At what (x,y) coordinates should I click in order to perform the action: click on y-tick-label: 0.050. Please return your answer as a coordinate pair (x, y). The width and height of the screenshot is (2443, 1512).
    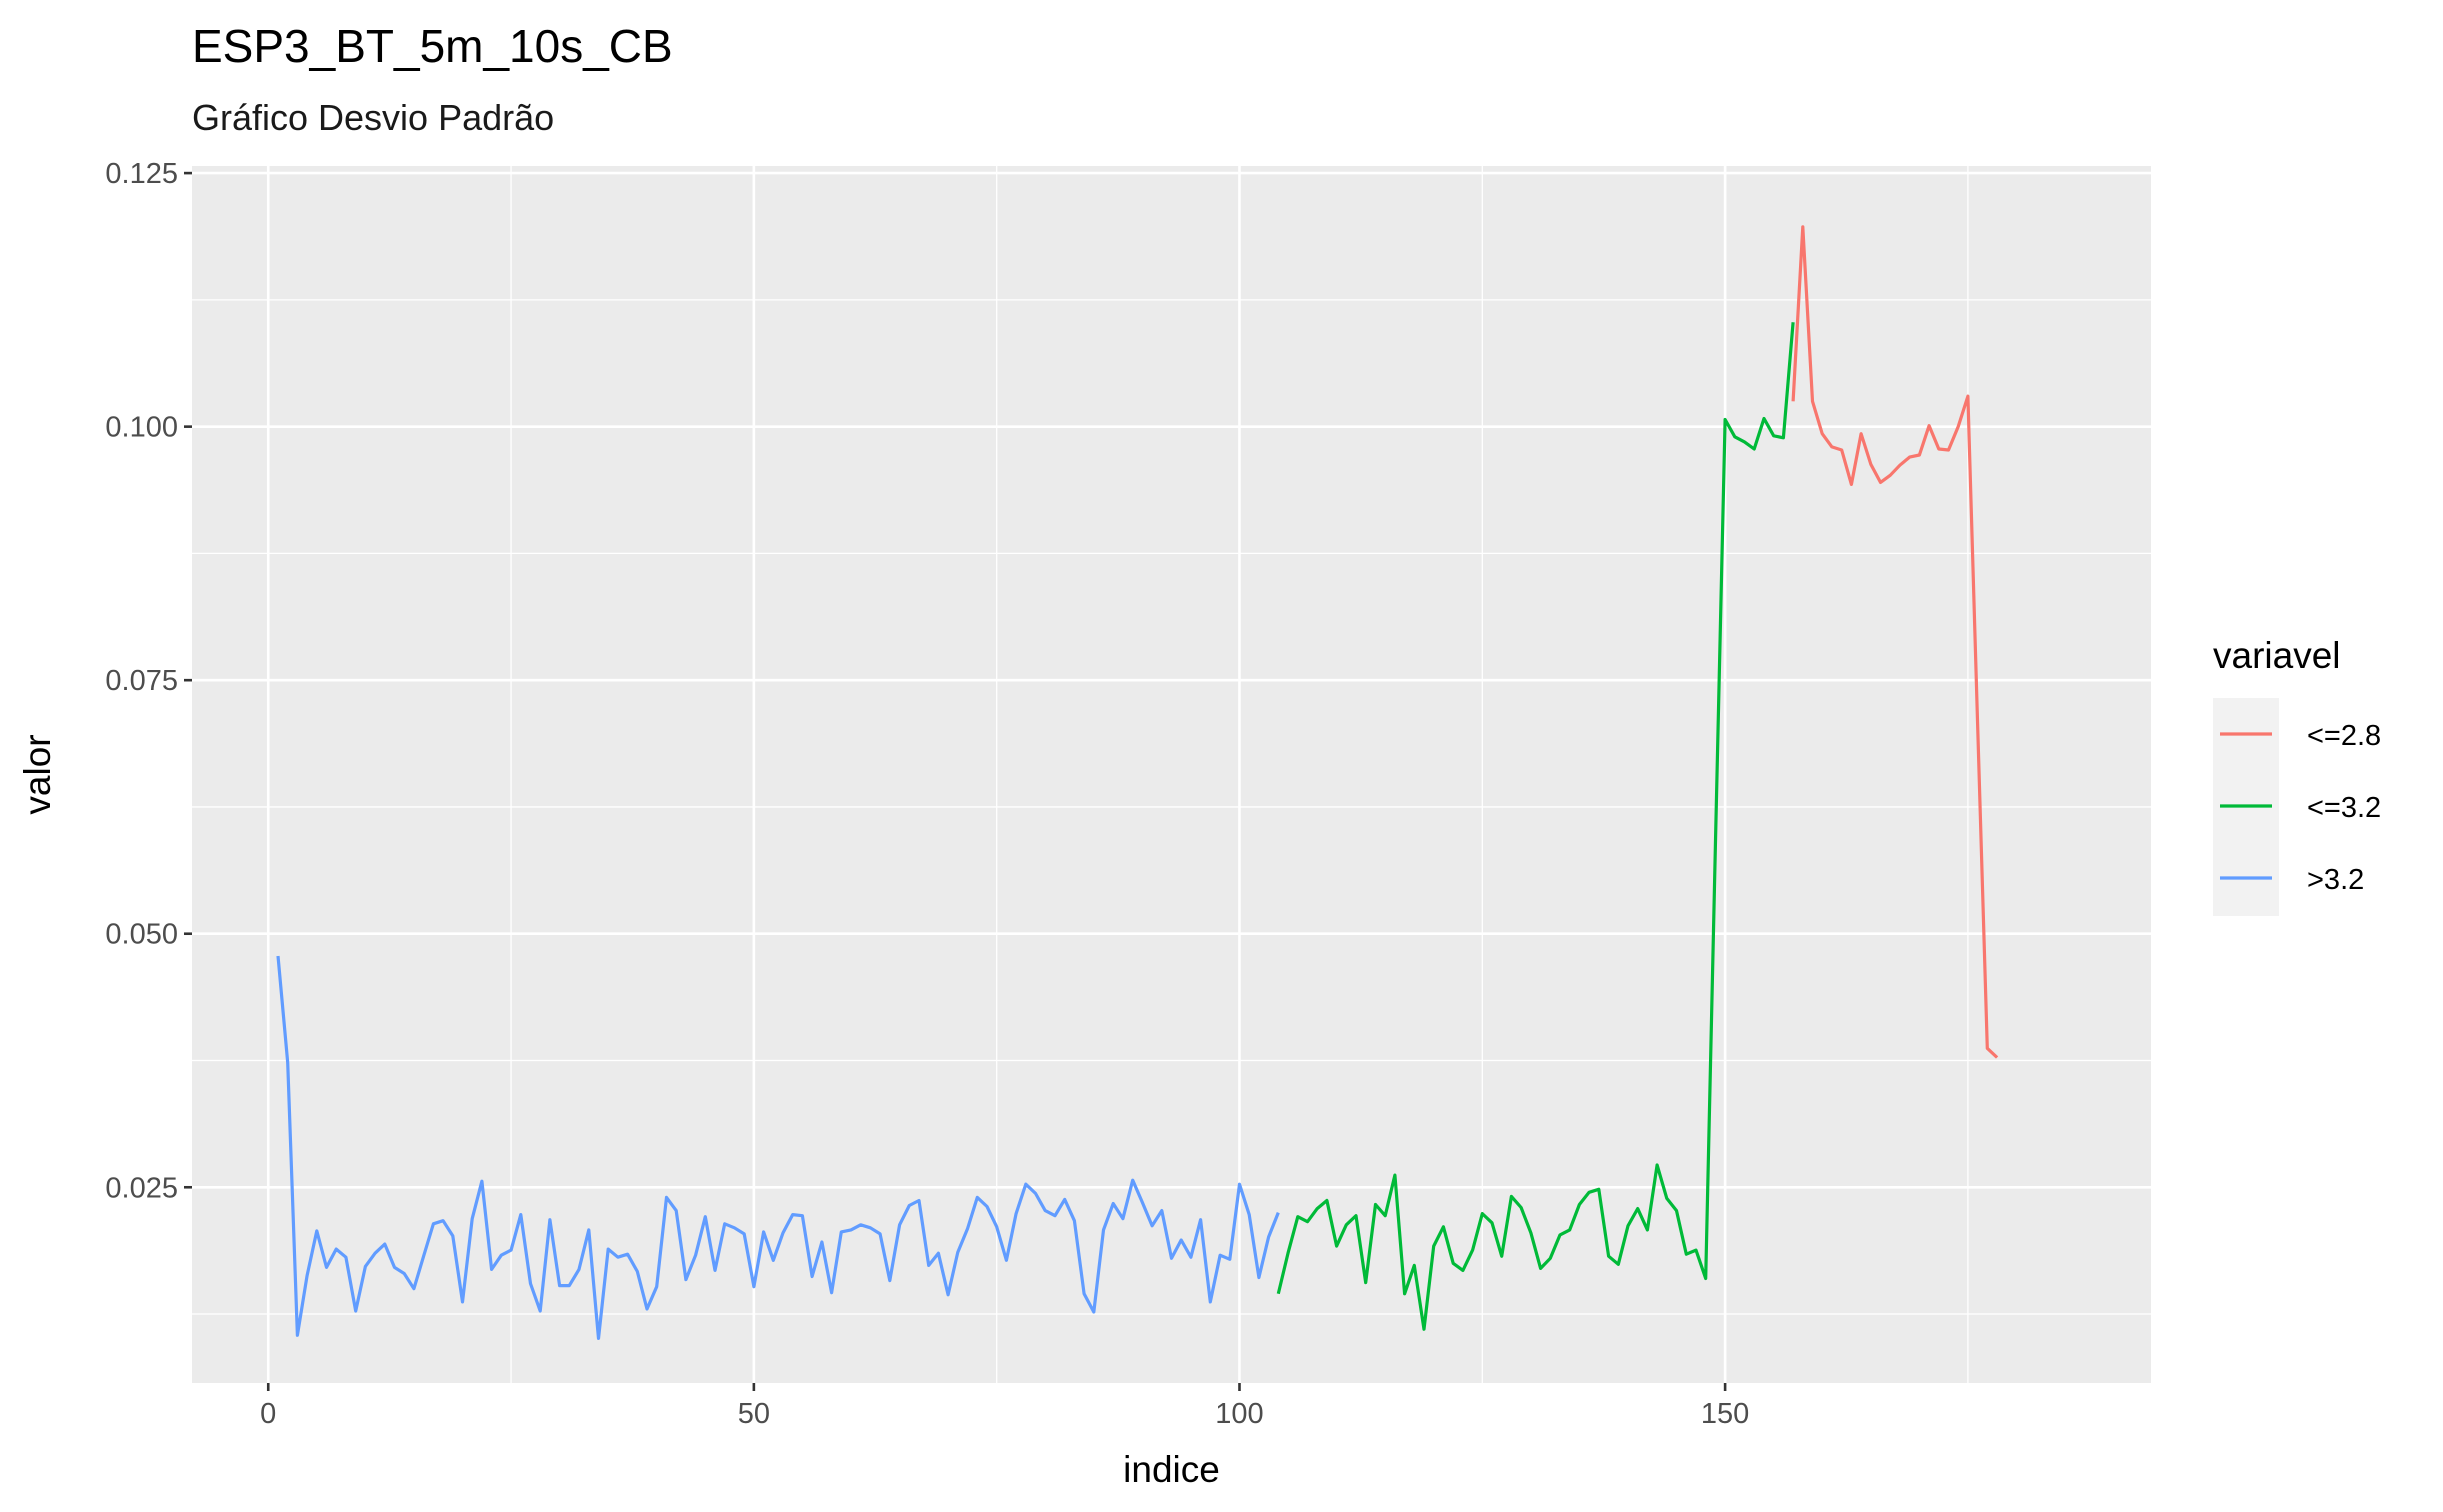
    Looking at the image, I should click on (141, 935).